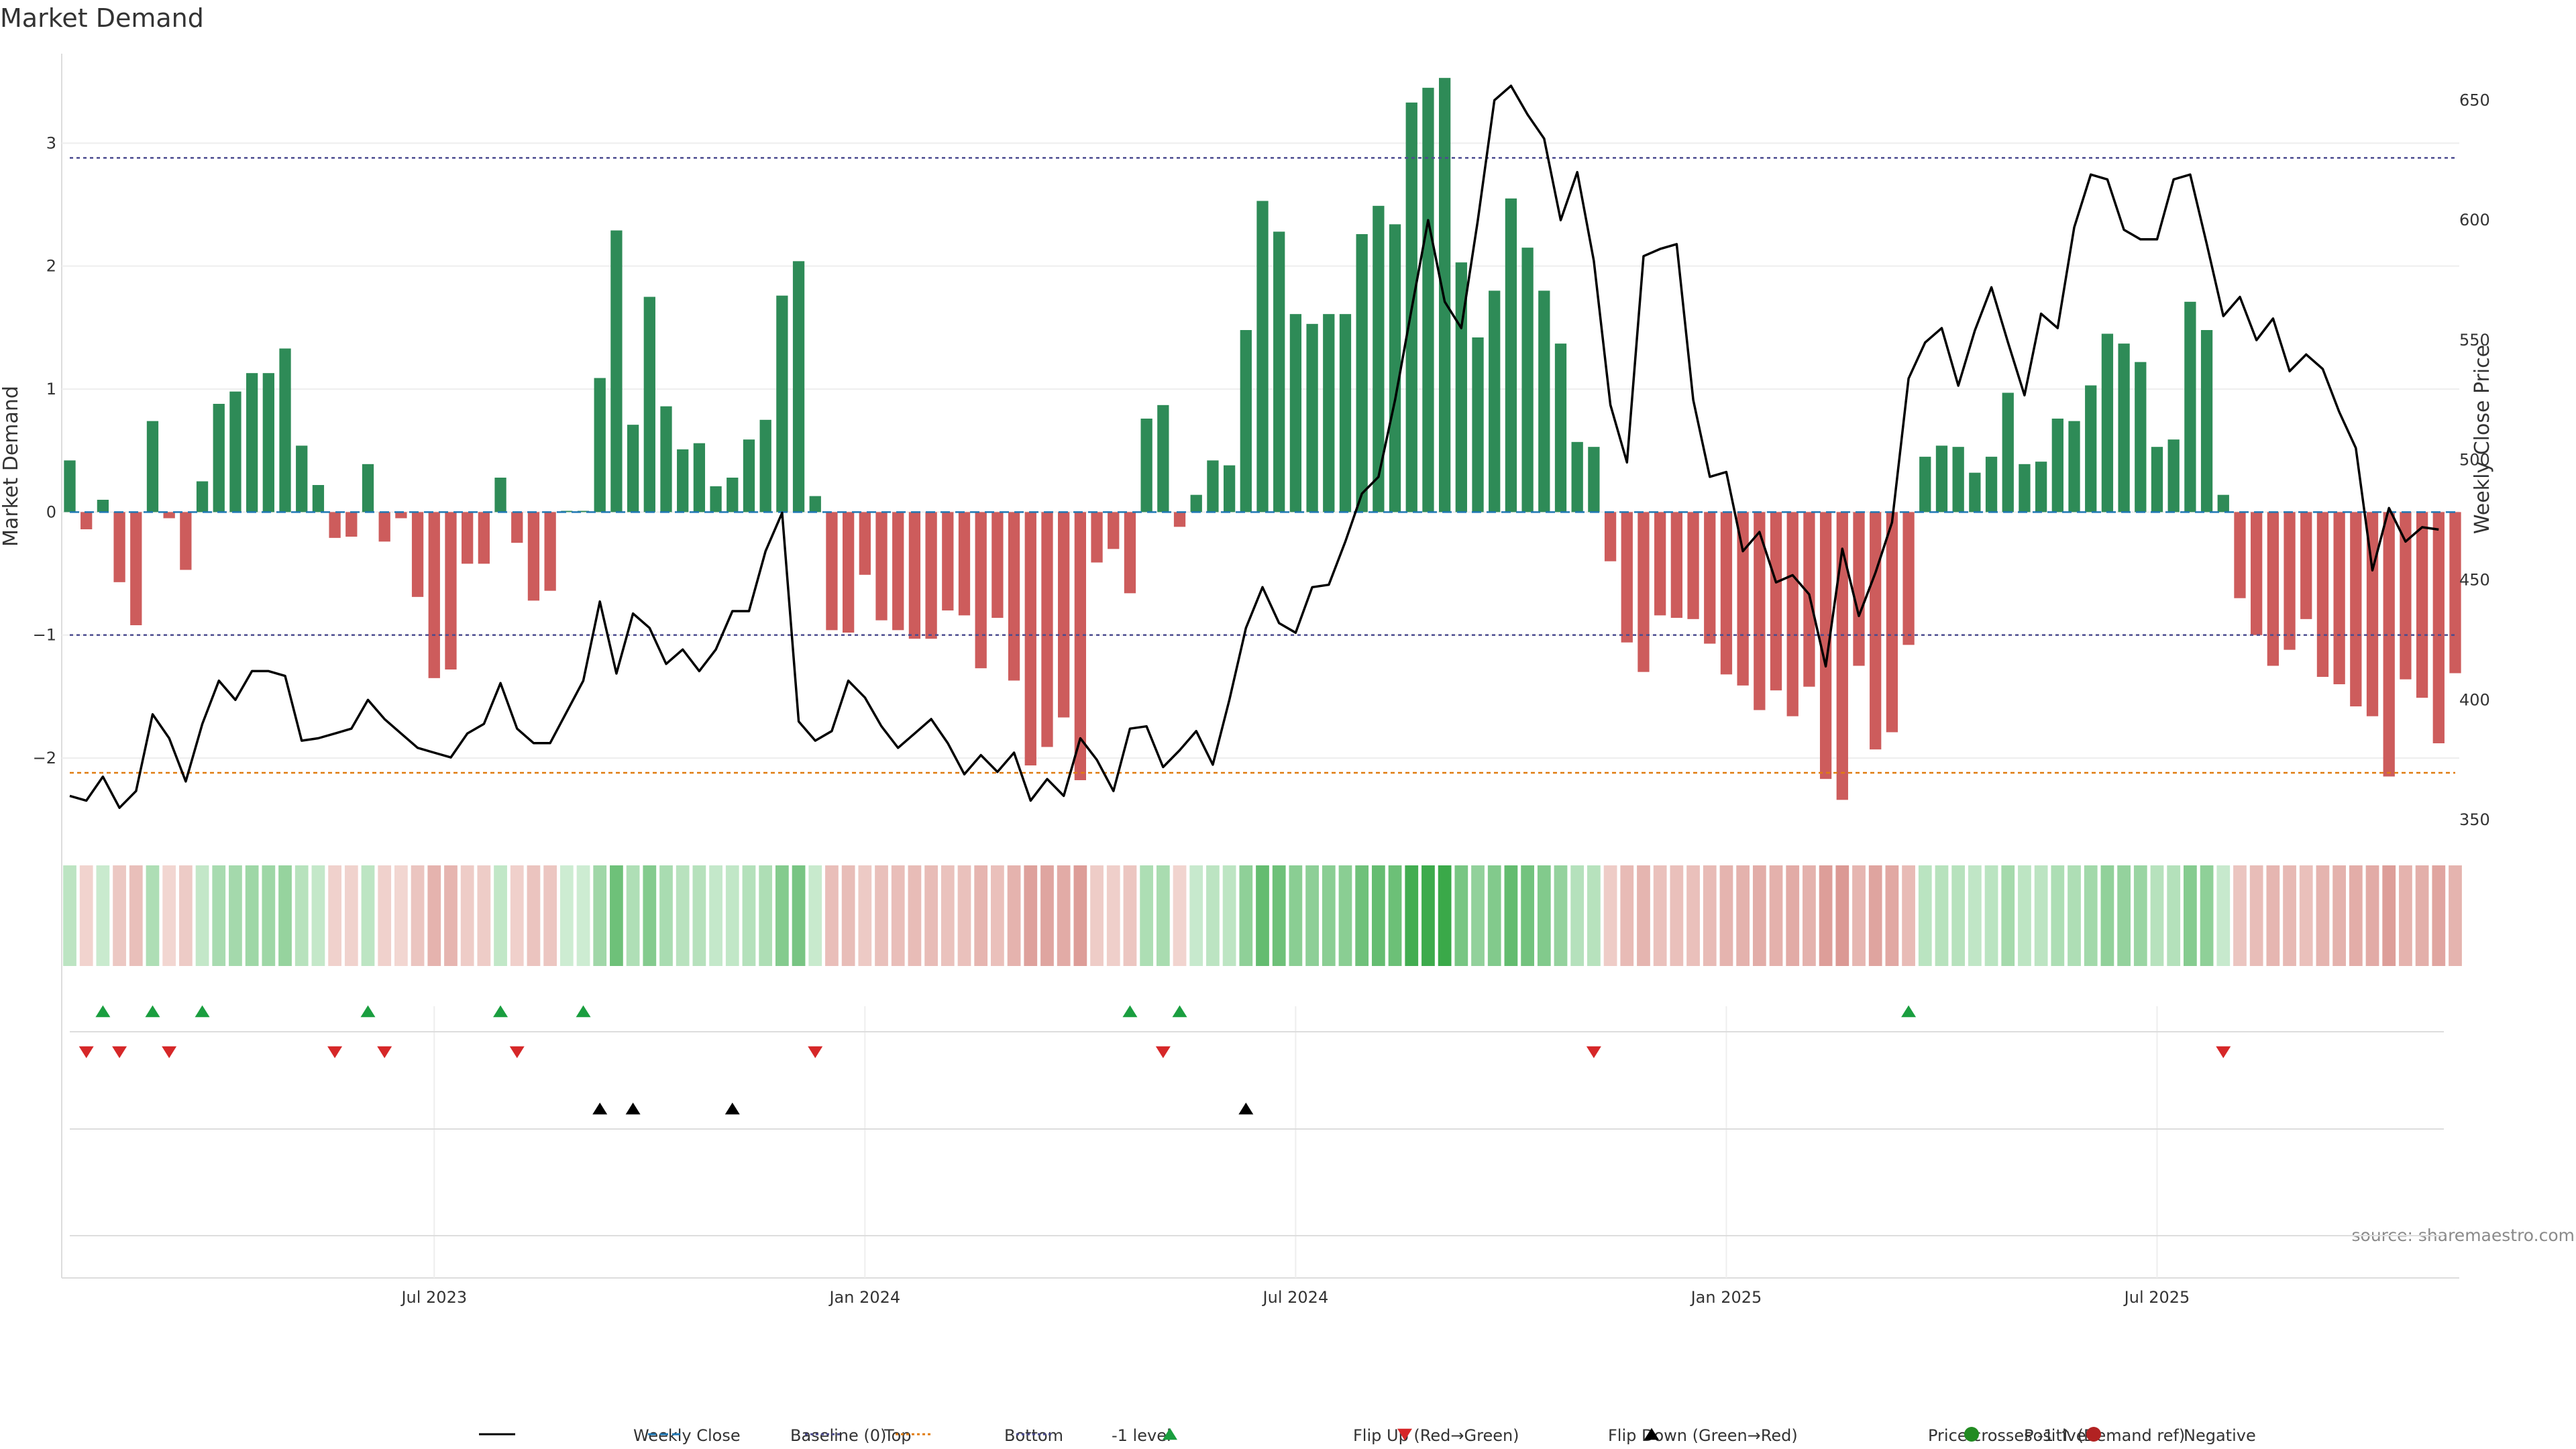 The image size is (2576, 1449). Describe the element at coordinates (11, 466) in the screenshot. I see `y-axis-label: Market Demand` at that location.